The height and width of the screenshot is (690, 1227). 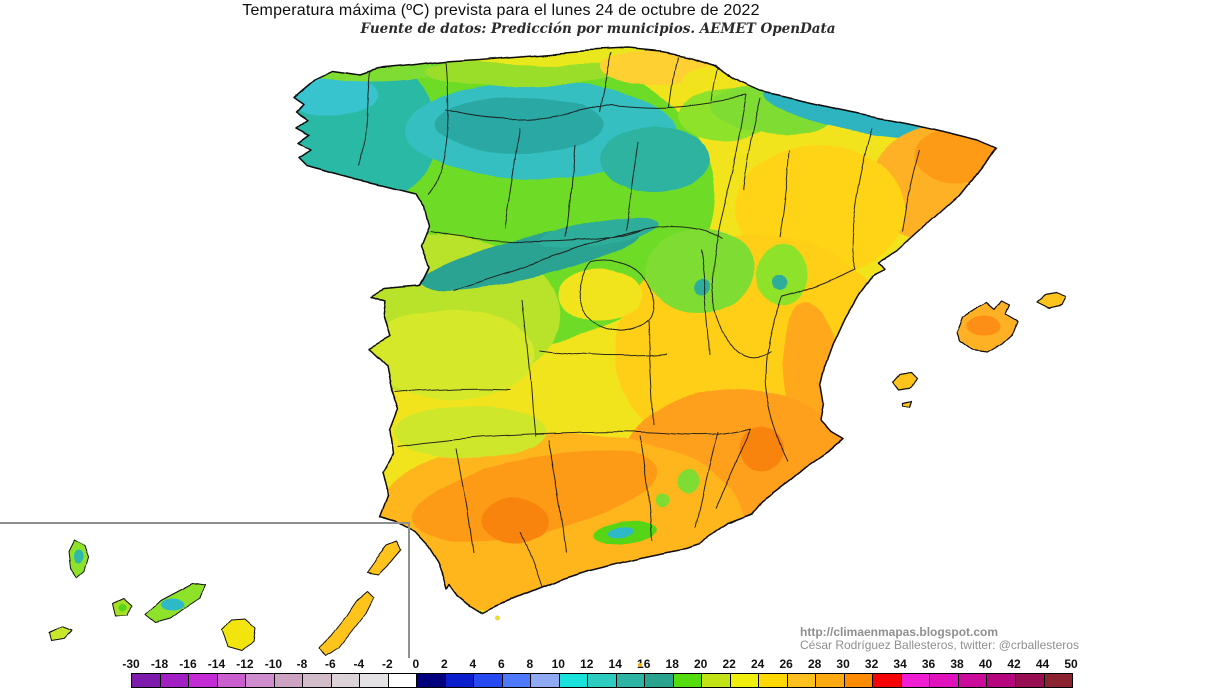 I want to click on scale-tick-label: -8, so click(x=302, y=664).